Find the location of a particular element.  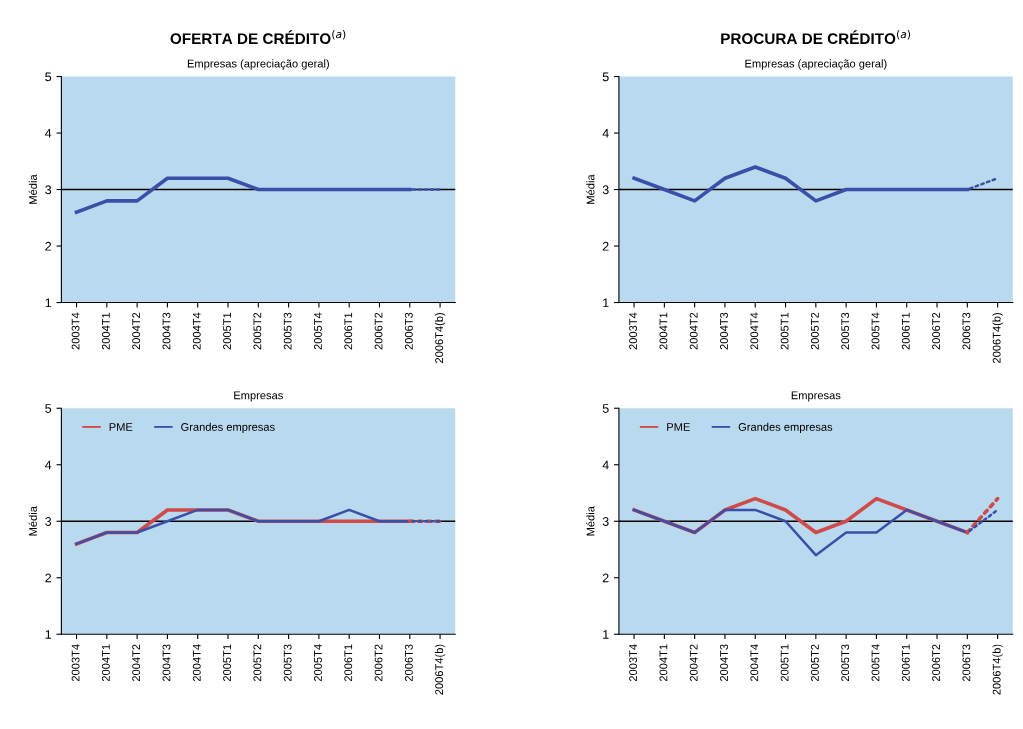

chart-title: OFERTA DE CRÉDITO$^{(a)}$ is located at coordinates (258, 37).